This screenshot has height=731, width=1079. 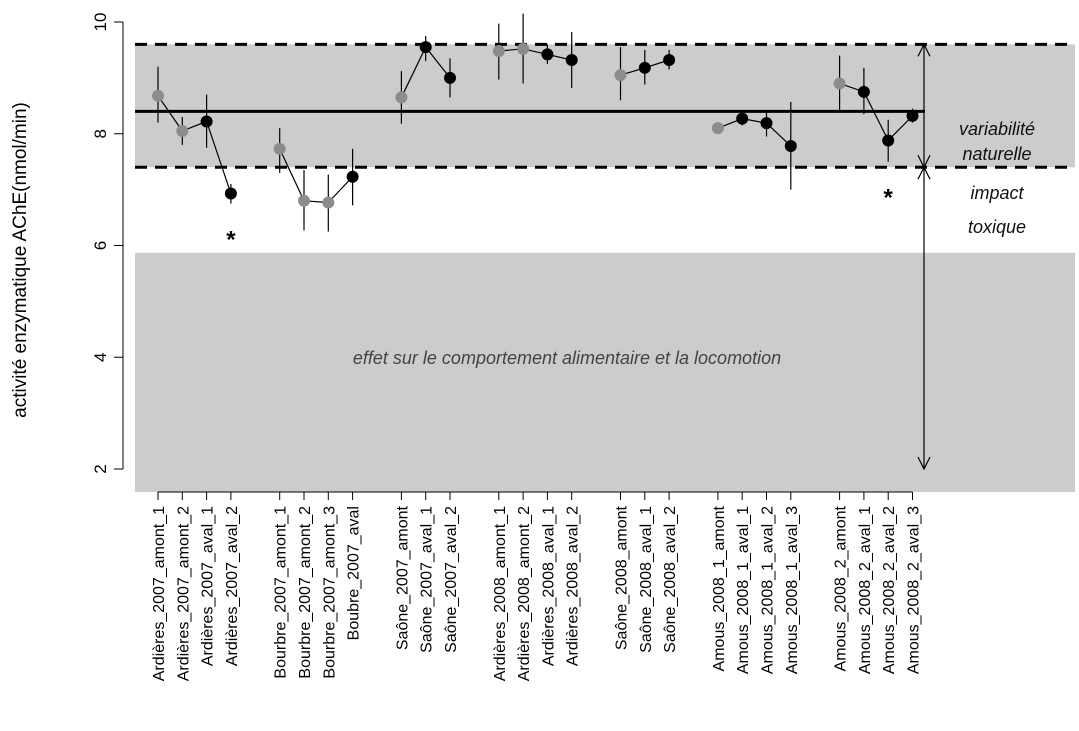 I want to click on x-tick-label: Ardières_2008_amont_2, so click(x=524, y=593).